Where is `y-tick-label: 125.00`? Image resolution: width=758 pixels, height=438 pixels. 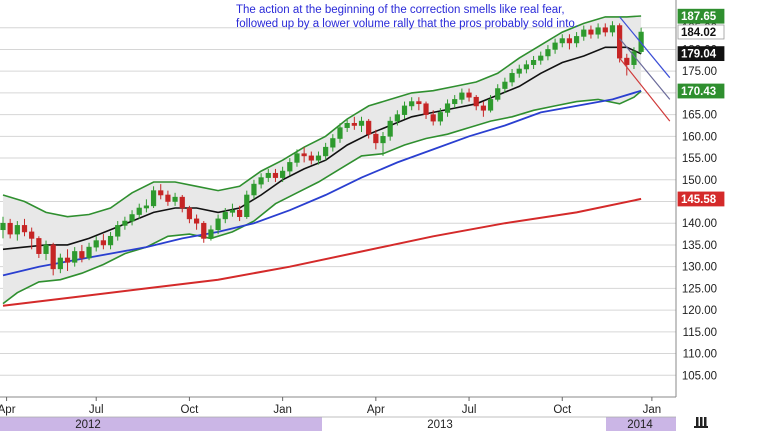
y-tick-label: 125.00 is located at coordinates (699, 289).